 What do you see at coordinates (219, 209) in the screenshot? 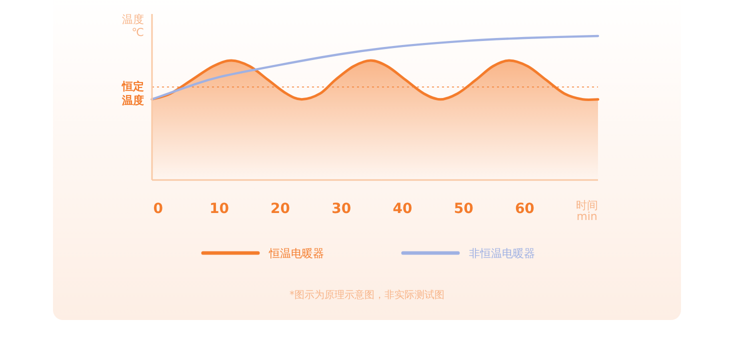
I see `x-tick-label: 10` at bounding box center [219, 209].